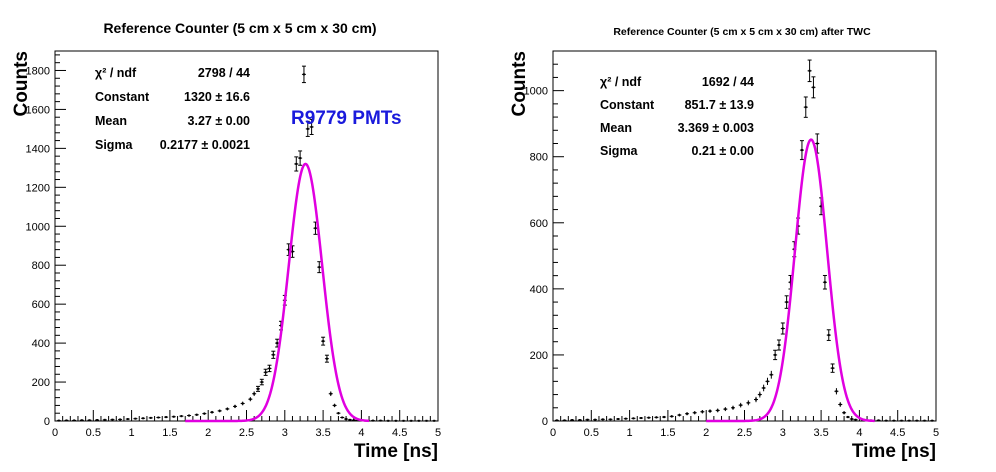  I want to click on stats-value: 0.21 ± 0.00, so click(723, 151).